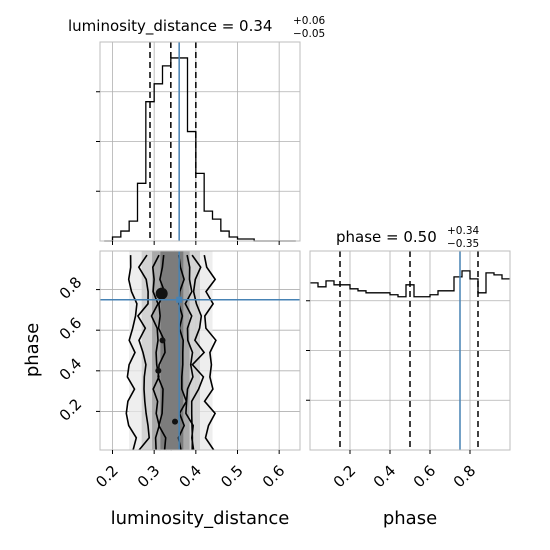  I want to click on x-axis-label-ld: luminosity_distance, so click(200, 518).